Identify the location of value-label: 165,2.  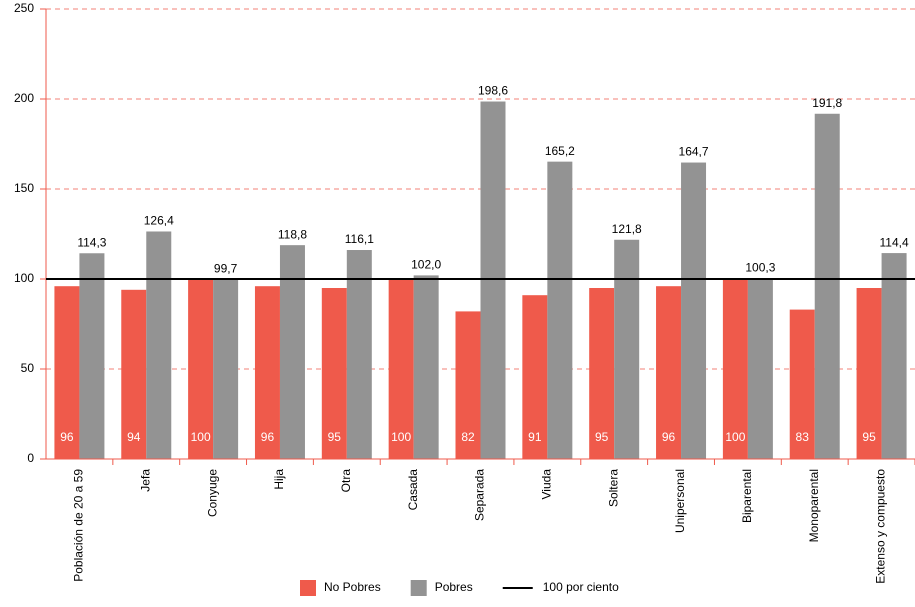
(560, 151).